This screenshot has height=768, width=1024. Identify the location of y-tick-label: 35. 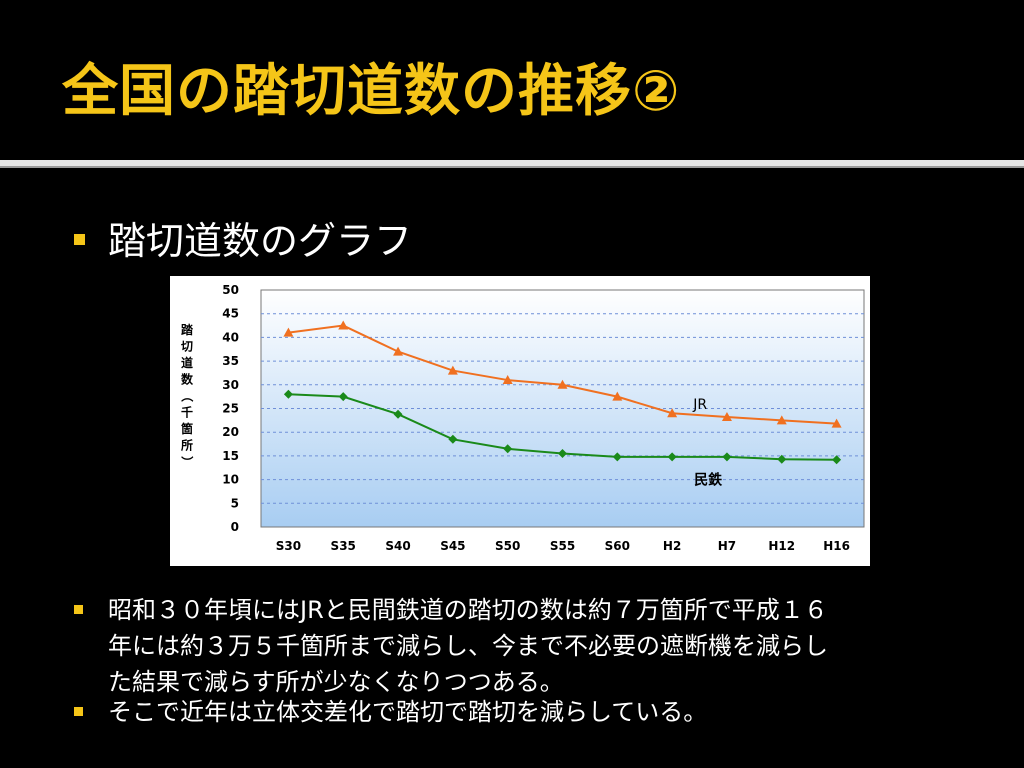
(230, 361).